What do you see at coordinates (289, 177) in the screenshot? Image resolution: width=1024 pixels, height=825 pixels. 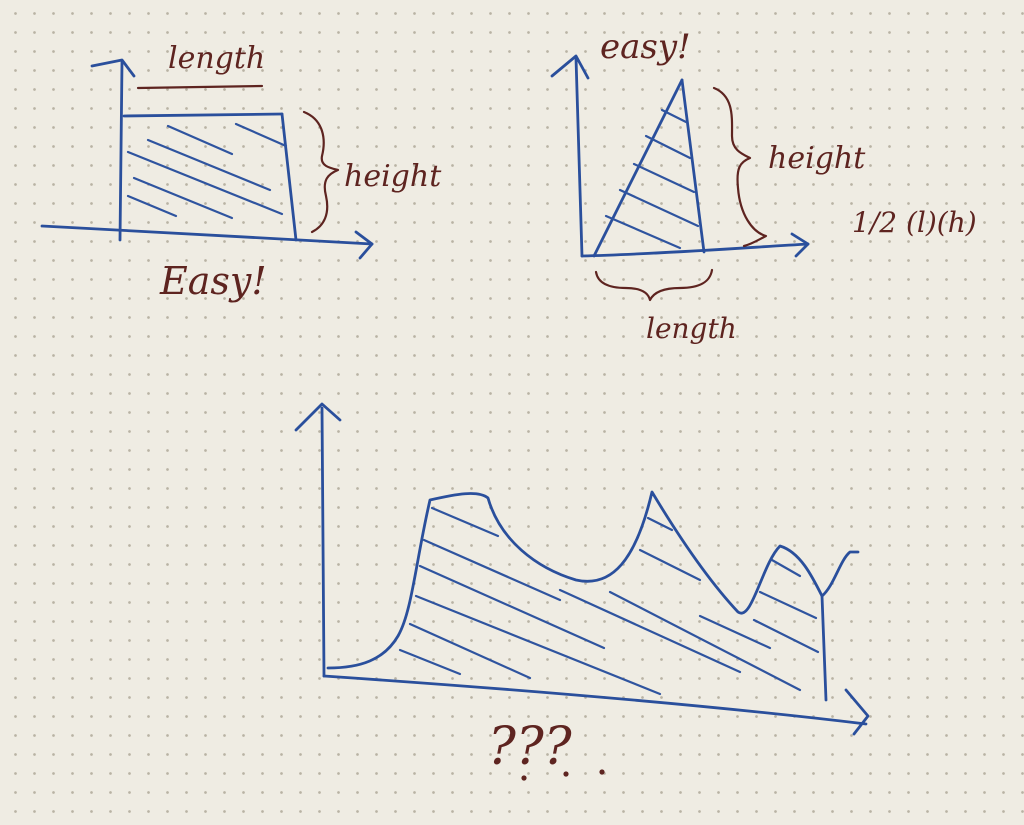 I see `rect-right-edge` at bounding box center [289, 177].